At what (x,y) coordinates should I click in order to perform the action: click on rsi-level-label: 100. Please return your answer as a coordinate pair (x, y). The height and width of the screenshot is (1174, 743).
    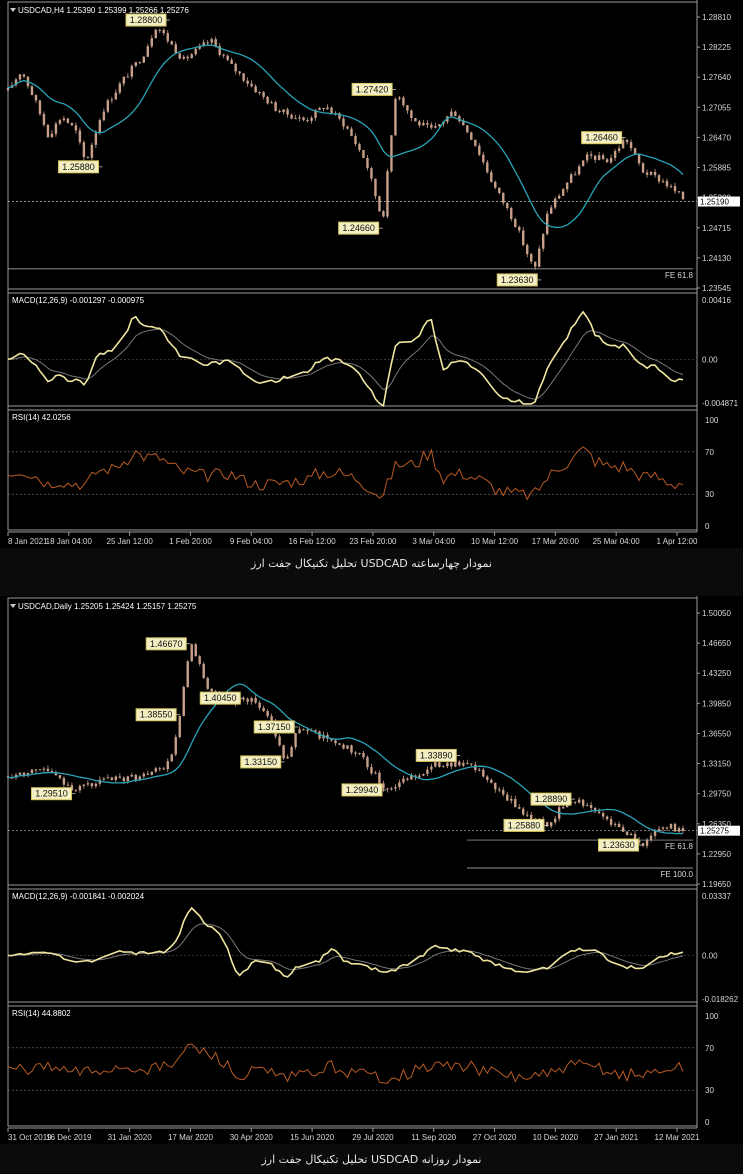
    Looking at the image, I should click on (712, 420).